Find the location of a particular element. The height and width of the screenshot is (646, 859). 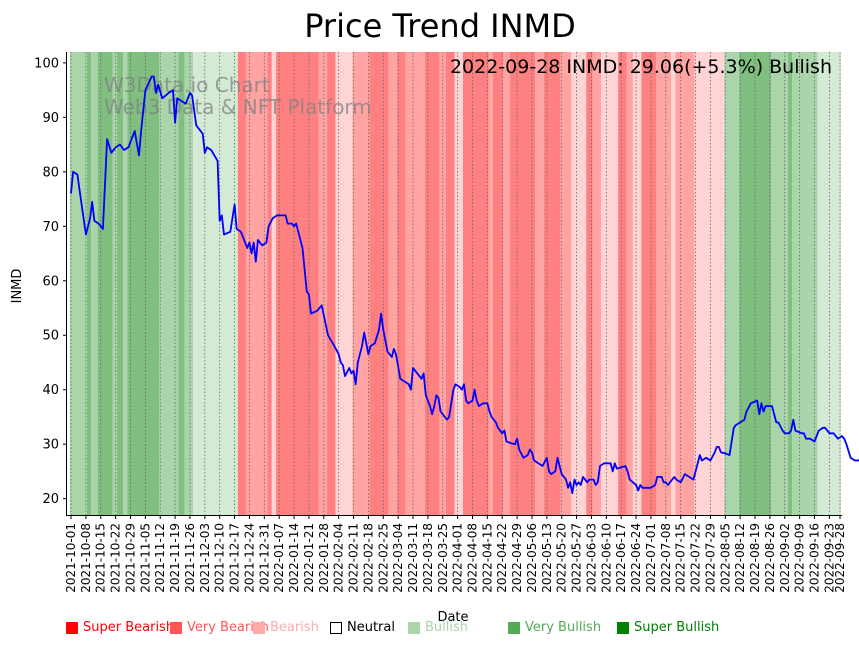

x-tick-label: 2022-05-06 is located at coordinates (532, 558).